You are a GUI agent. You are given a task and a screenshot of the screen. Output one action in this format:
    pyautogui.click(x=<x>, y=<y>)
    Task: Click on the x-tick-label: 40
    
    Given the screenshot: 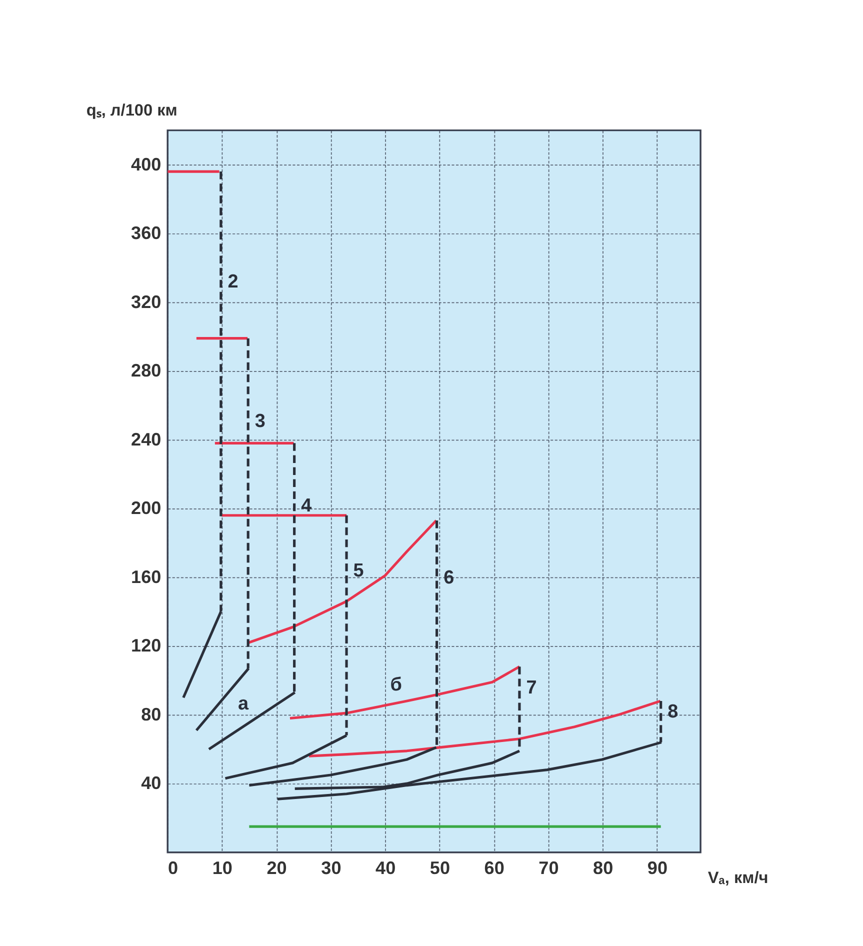 What is the action you would take?
    pyautogui.click(x=386, y=868)
    